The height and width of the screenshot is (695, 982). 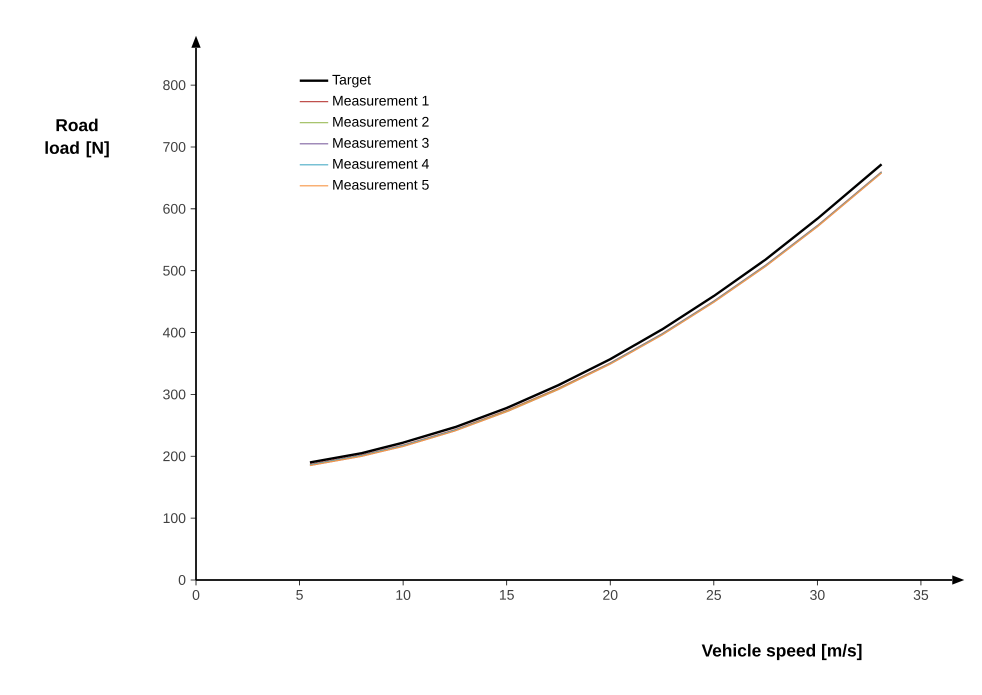 What do you see at coordinates (381, 185) in the screenshot?
I see `legend-label: Measurement 5` at bounding box center [381, 185].